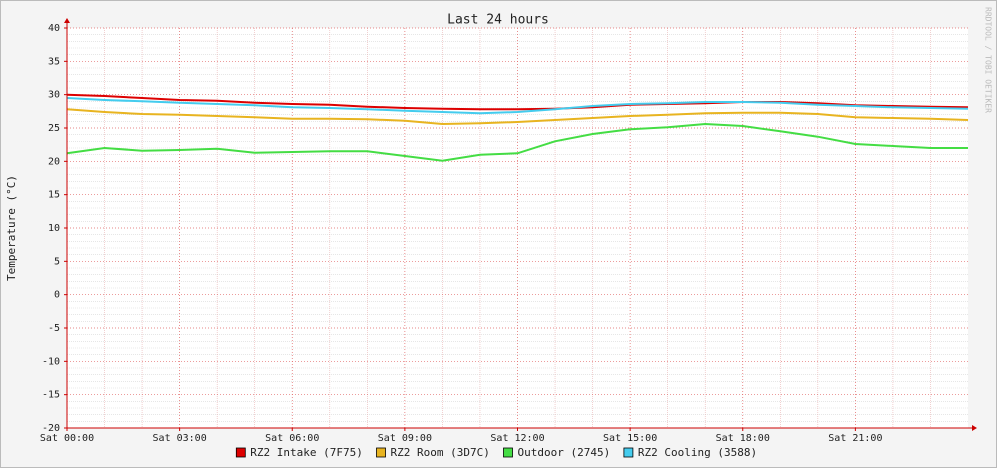  Describe the element at coordinates (988, 60) in the screenshot. I see `watermark: RRDTOOL / TOBI OETIKER` at that location.